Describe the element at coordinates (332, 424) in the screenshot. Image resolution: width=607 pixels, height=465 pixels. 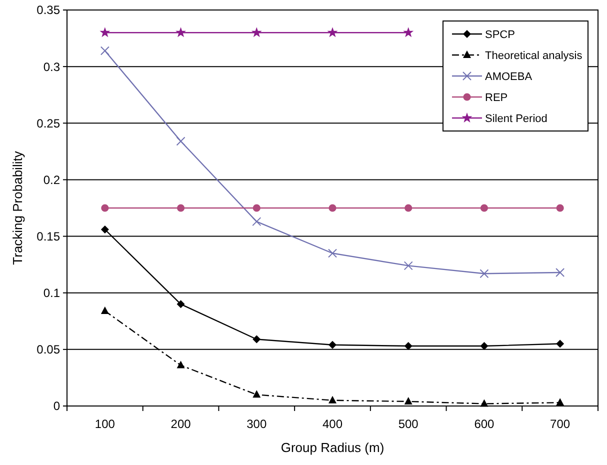
I see `x-tick-label: 400` at that location.